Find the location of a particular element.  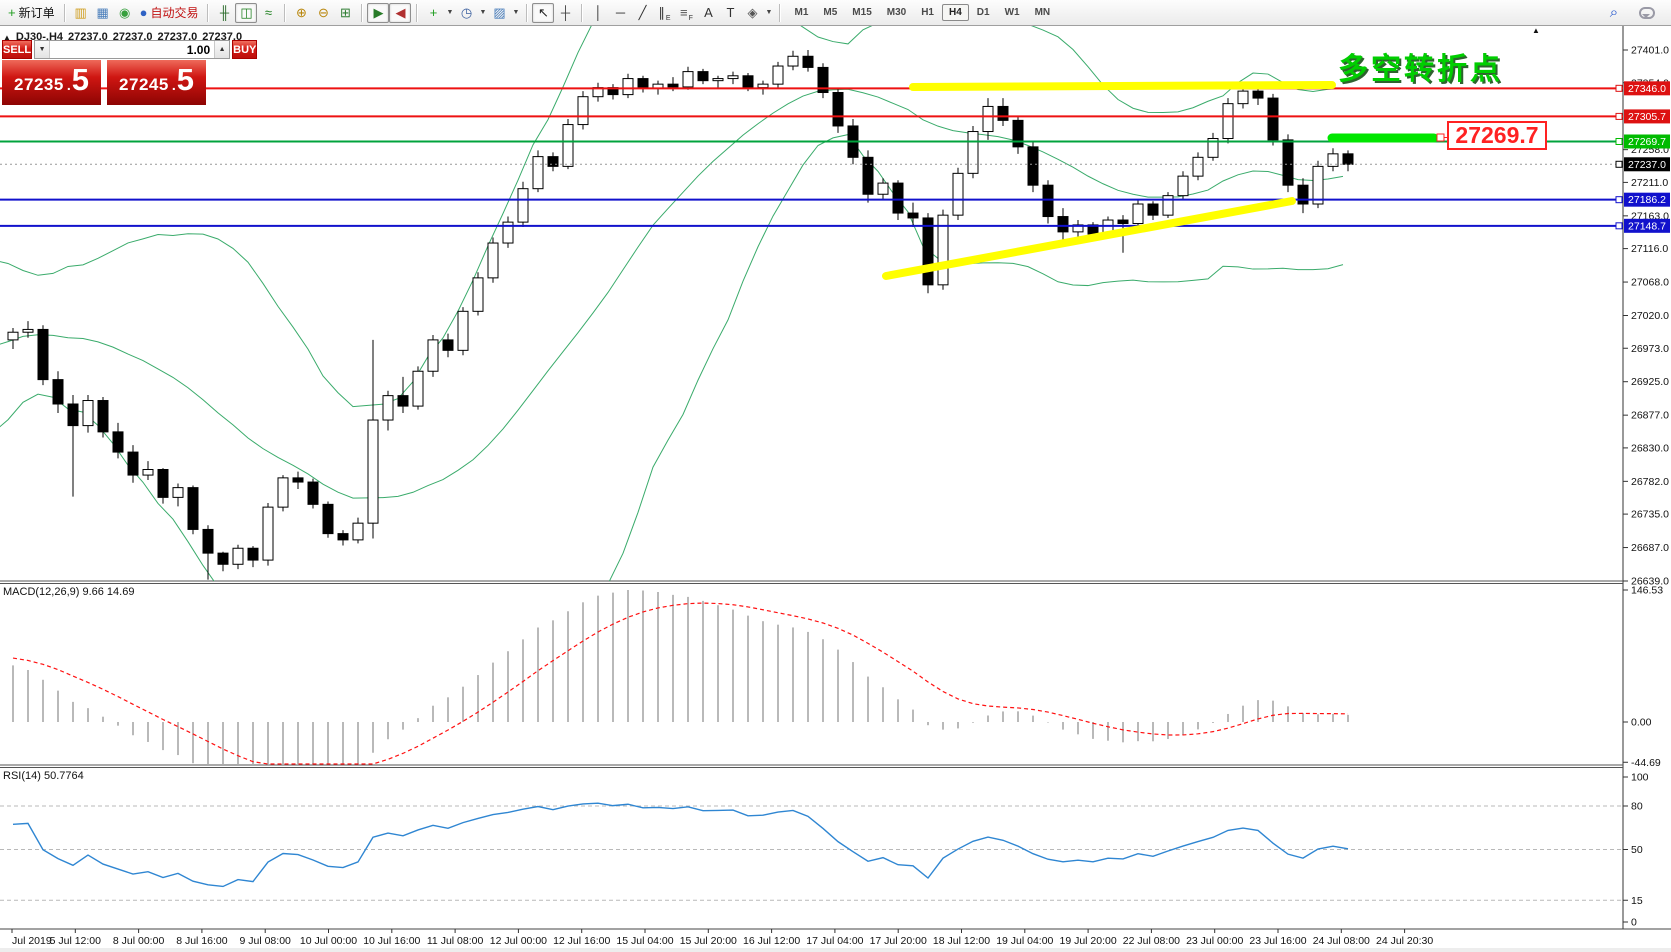

price-level-badge: 27269.7 is located at coordinates (1642, 141).